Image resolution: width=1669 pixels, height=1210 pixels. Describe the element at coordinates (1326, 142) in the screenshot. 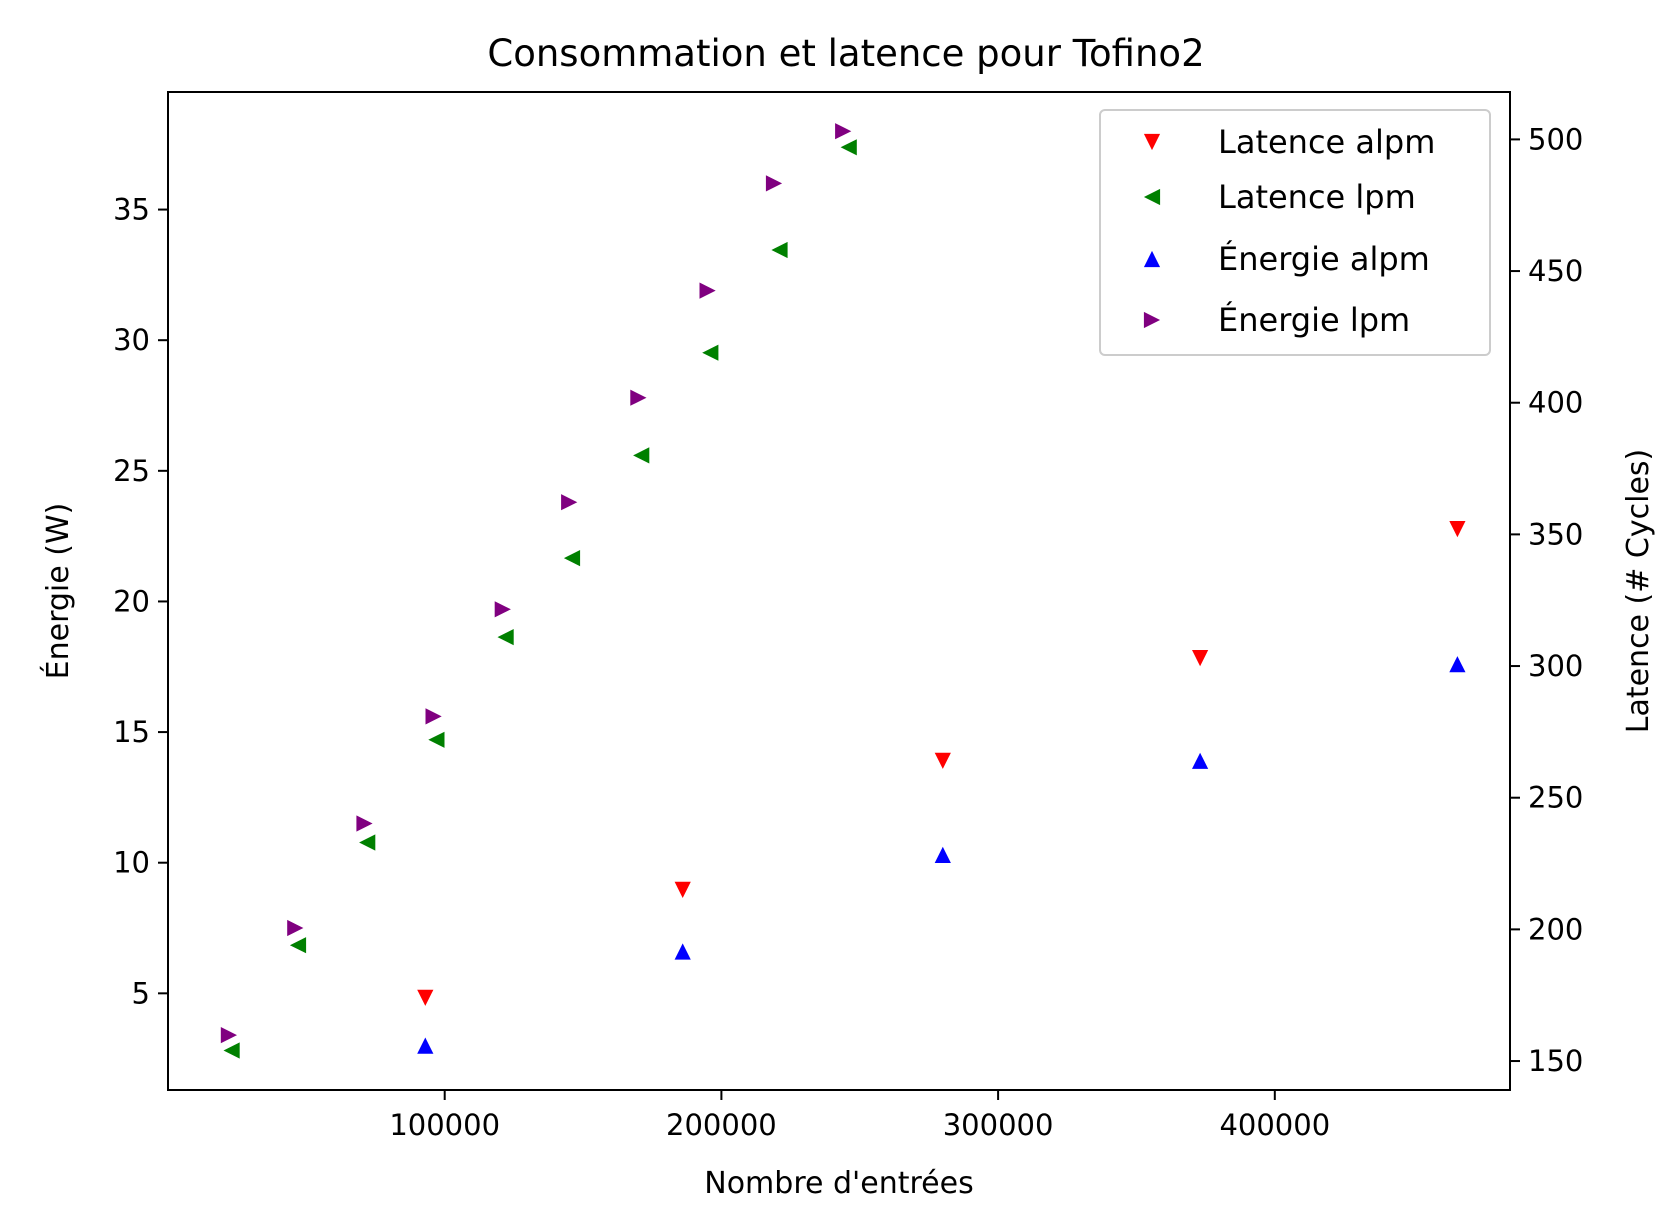

I see `legend-label: Latence alpm` at that location.